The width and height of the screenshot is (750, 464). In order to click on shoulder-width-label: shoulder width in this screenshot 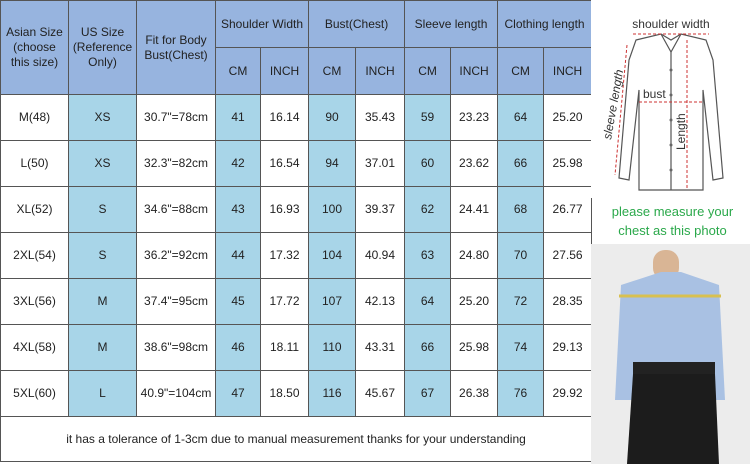, I will do `click(670, 24)`.